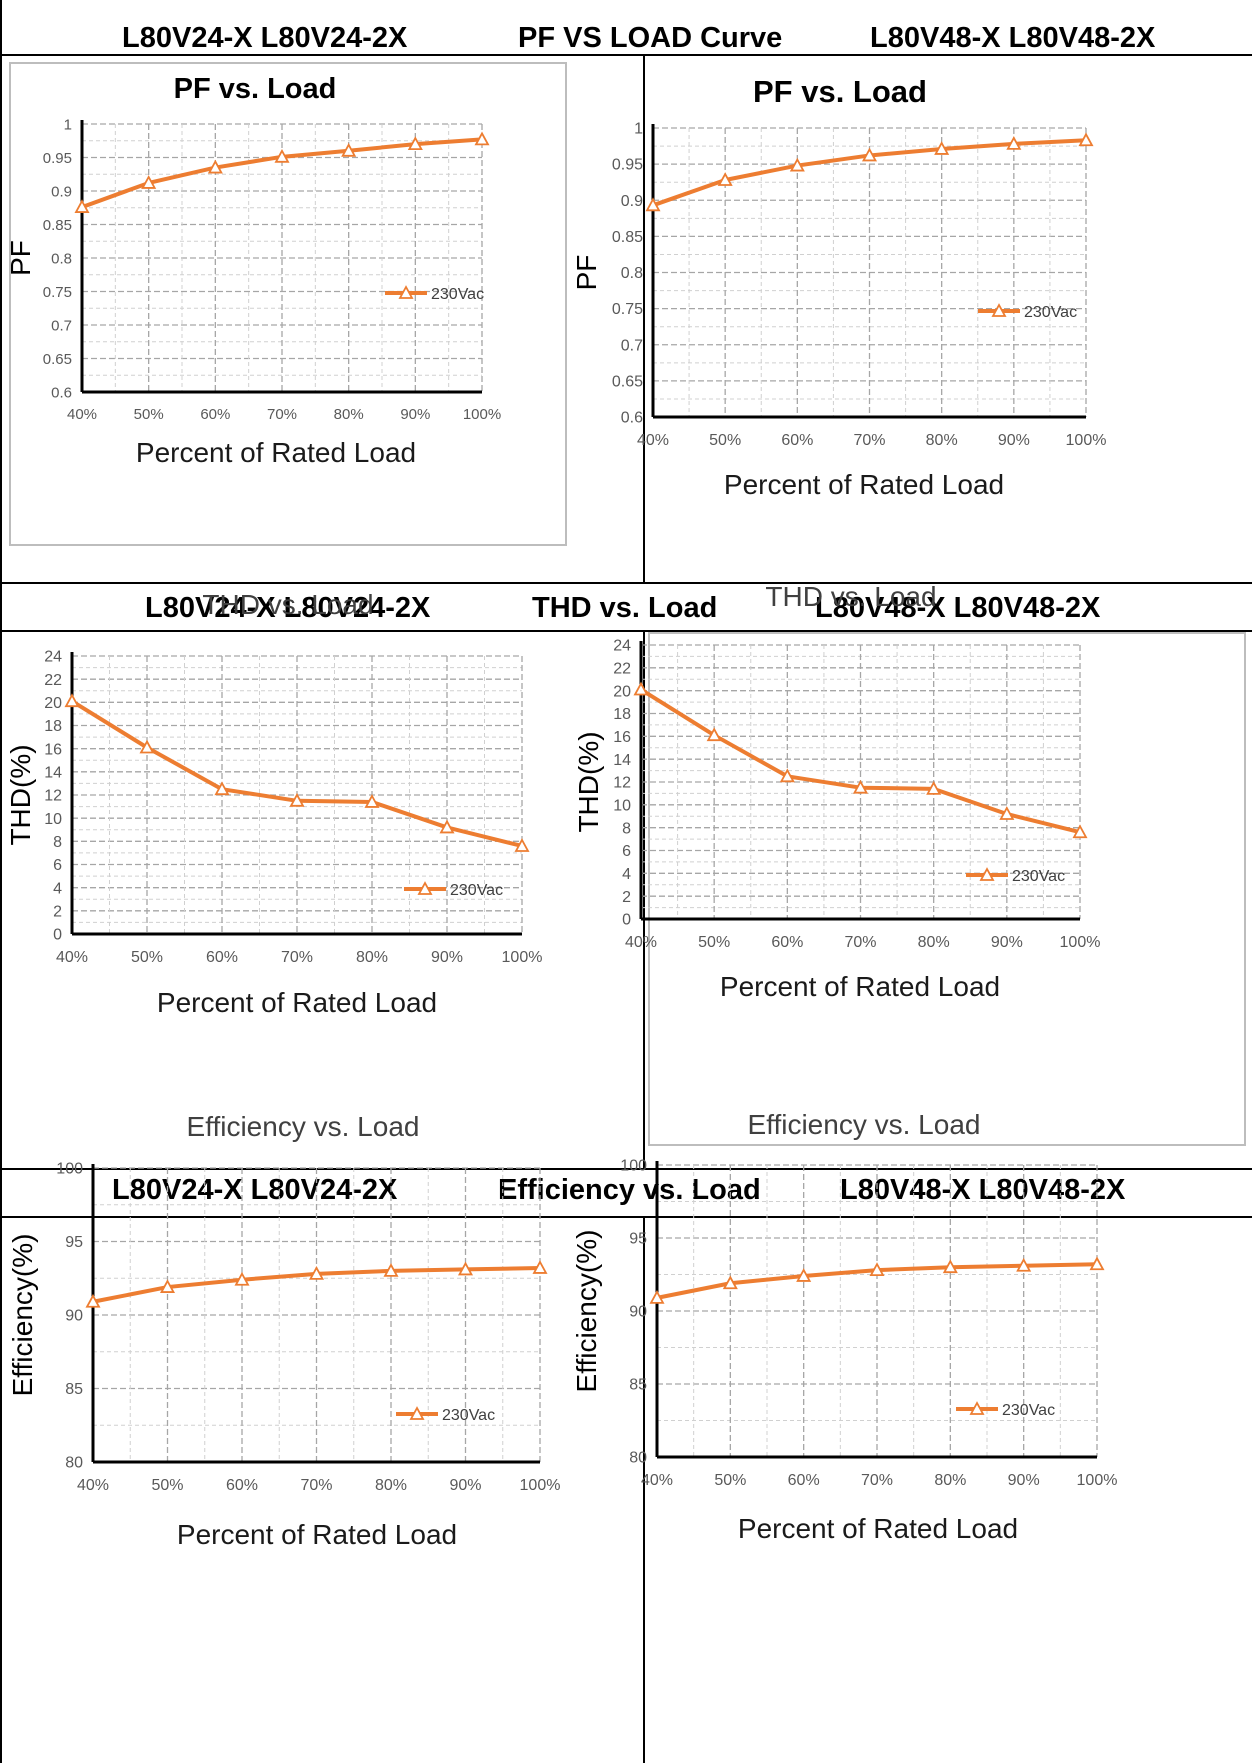 Image resolution: width=1252 pixels, height=1763 pixels. I want to click on header-right-models: L80V48-X L80V48-2X, so click(958, 608).